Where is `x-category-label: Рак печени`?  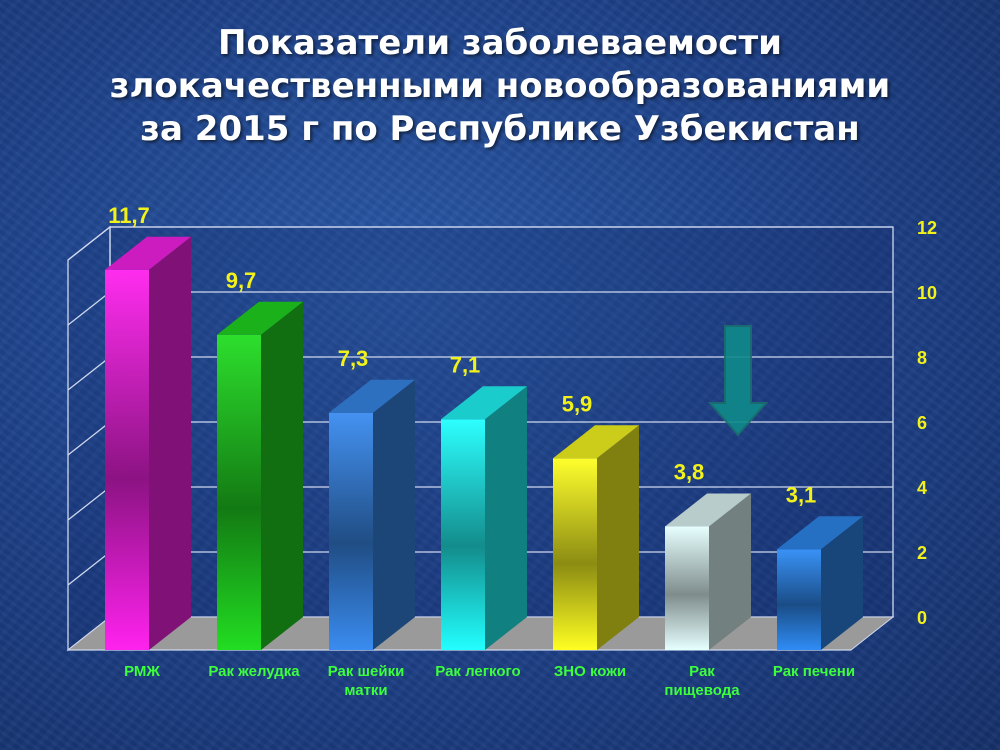
x-category-label: Рак печени is located at coordinates (814, 671).